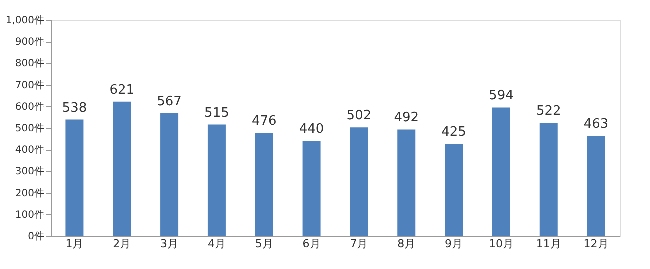 The width and height of the screenshot is (650, 269). Describe the element at coordinates (501, 96) in the screenshot. I see `data-label: 594` at that location.